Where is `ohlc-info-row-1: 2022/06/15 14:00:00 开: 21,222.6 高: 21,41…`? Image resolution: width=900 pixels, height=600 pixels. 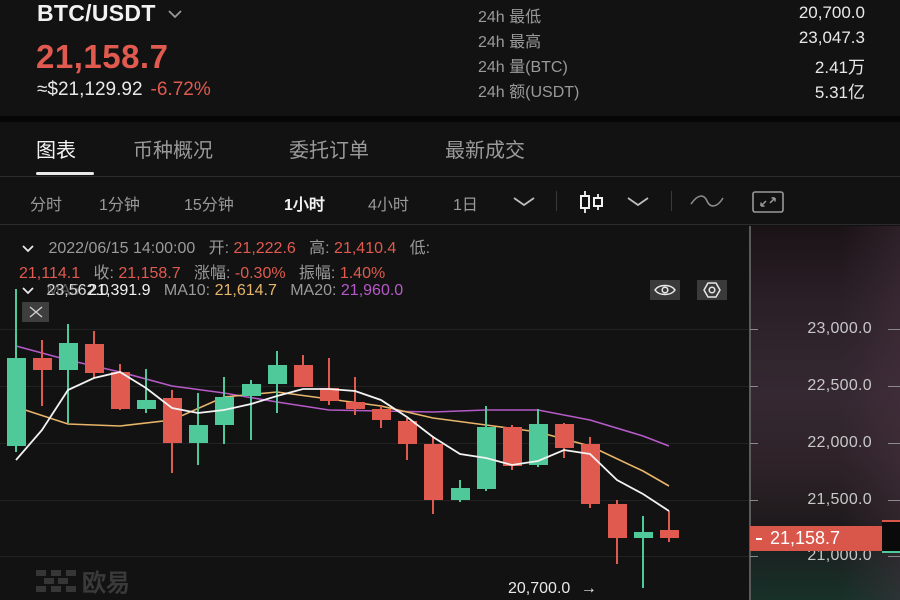 ohlc-info-row-1: 2022/06/15 14:00:00 开: 21,222.6 高: 21,41… is located at coordinates (226, 246).